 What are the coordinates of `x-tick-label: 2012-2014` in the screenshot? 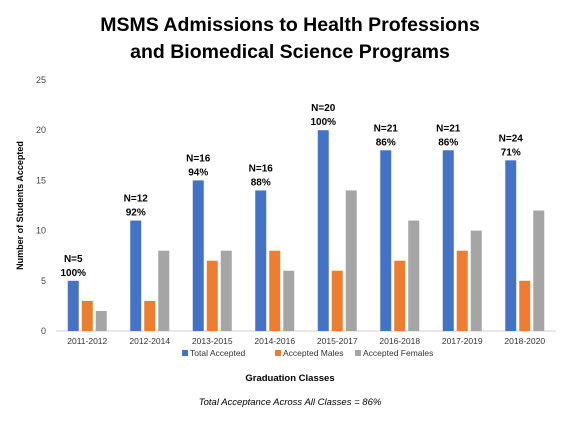 It's located at (149, 341).